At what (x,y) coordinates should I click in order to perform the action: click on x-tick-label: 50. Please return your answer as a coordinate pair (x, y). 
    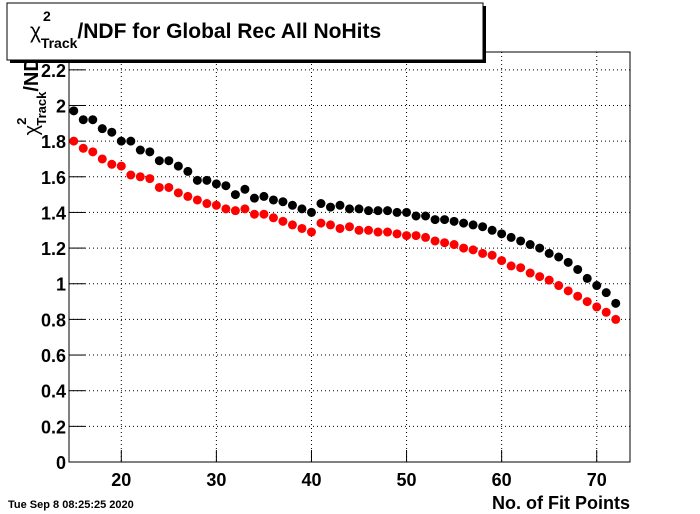
    Looking at the image, I should click on (407, 480).